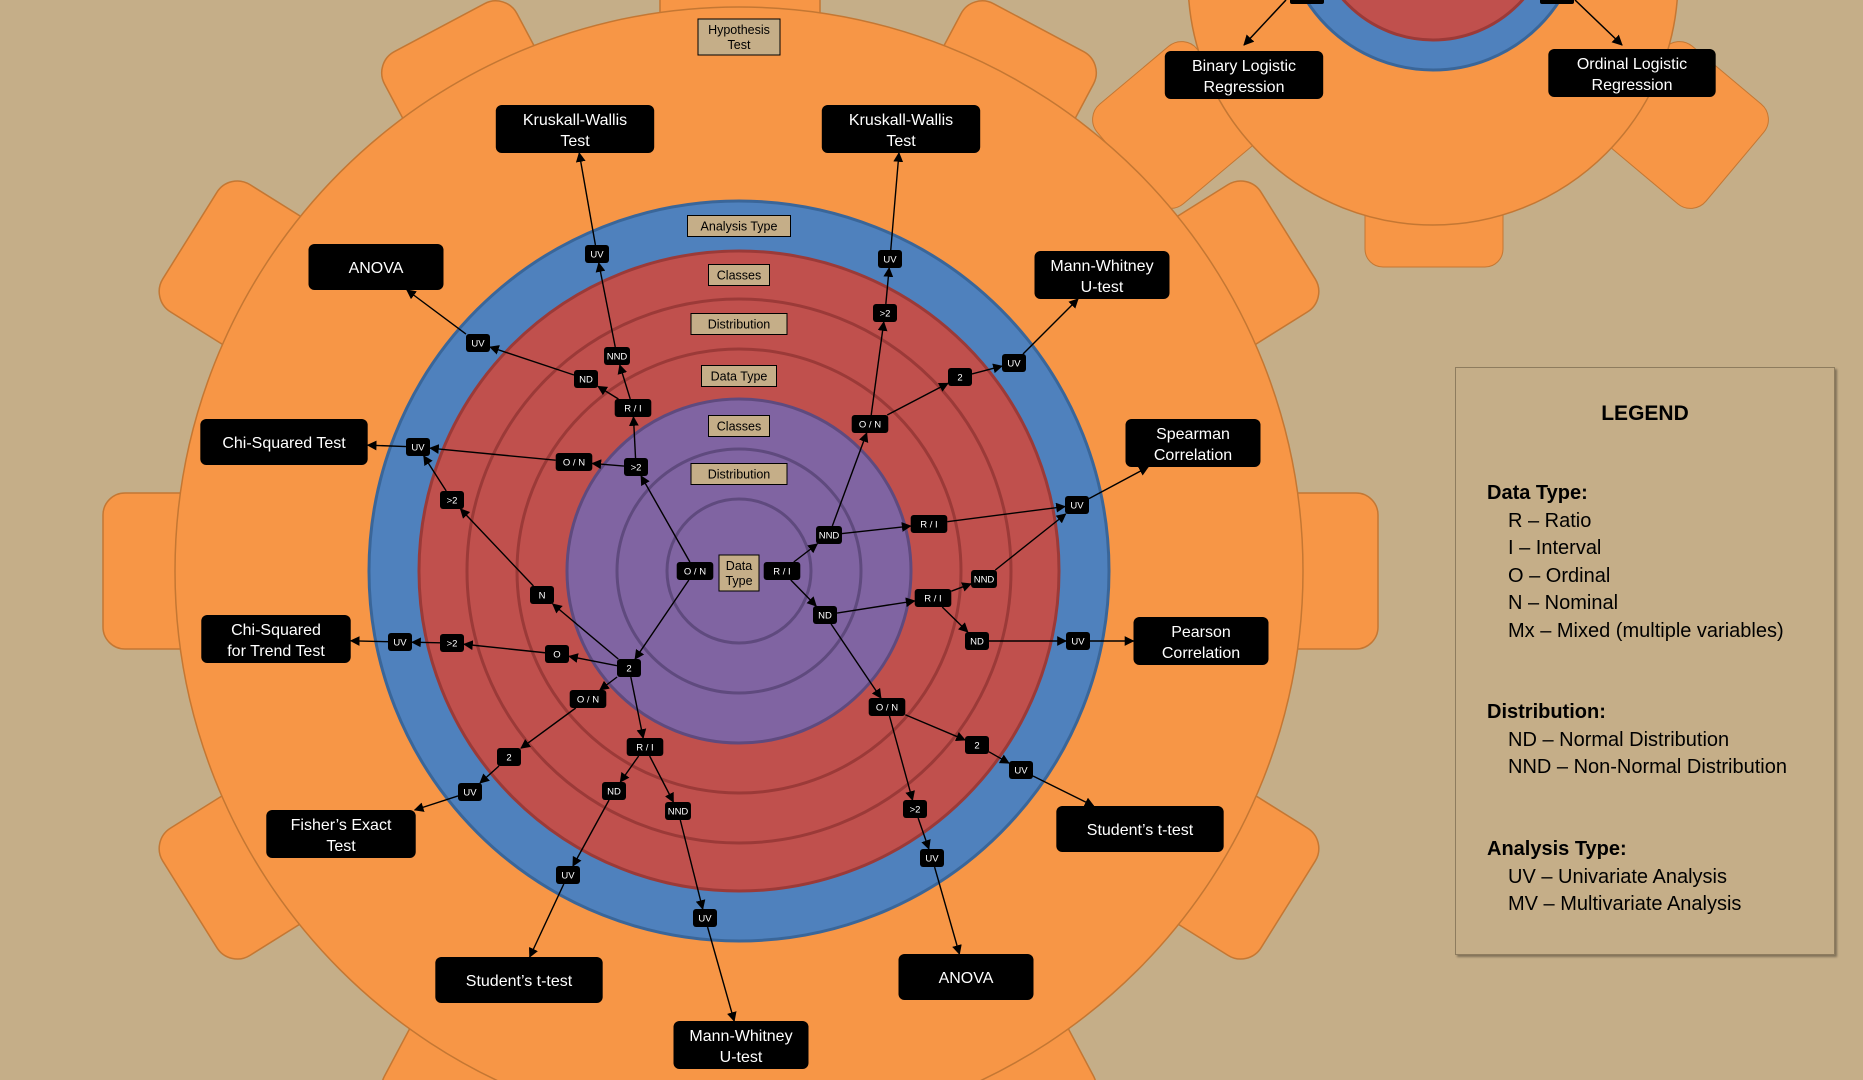 The image size is (1863, 1080). What do you see at coordinates (341, 825) in the screenshot?
I see `svg-text: Fisher’s Exact` at bounding box center [341, 825].